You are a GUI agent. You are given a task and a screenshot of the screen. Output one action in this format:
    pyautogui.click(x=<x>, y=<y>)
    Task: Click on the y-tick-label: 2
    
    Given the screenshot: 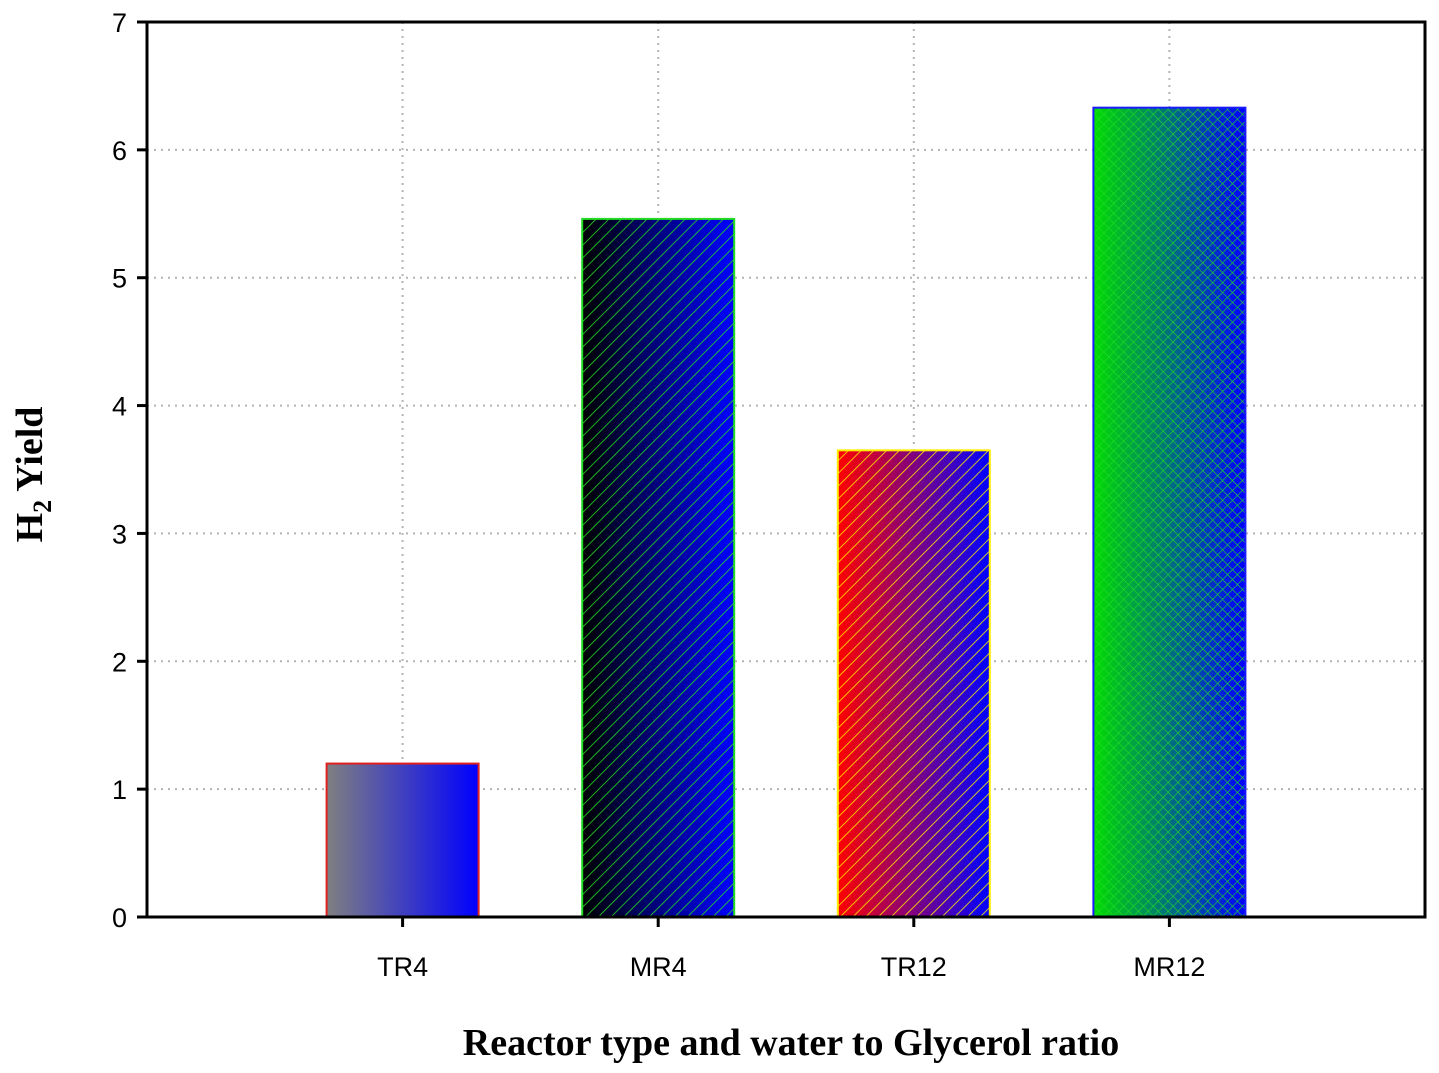 What is the action you would take?
    pyautogui.click(x=119, y=662)
    